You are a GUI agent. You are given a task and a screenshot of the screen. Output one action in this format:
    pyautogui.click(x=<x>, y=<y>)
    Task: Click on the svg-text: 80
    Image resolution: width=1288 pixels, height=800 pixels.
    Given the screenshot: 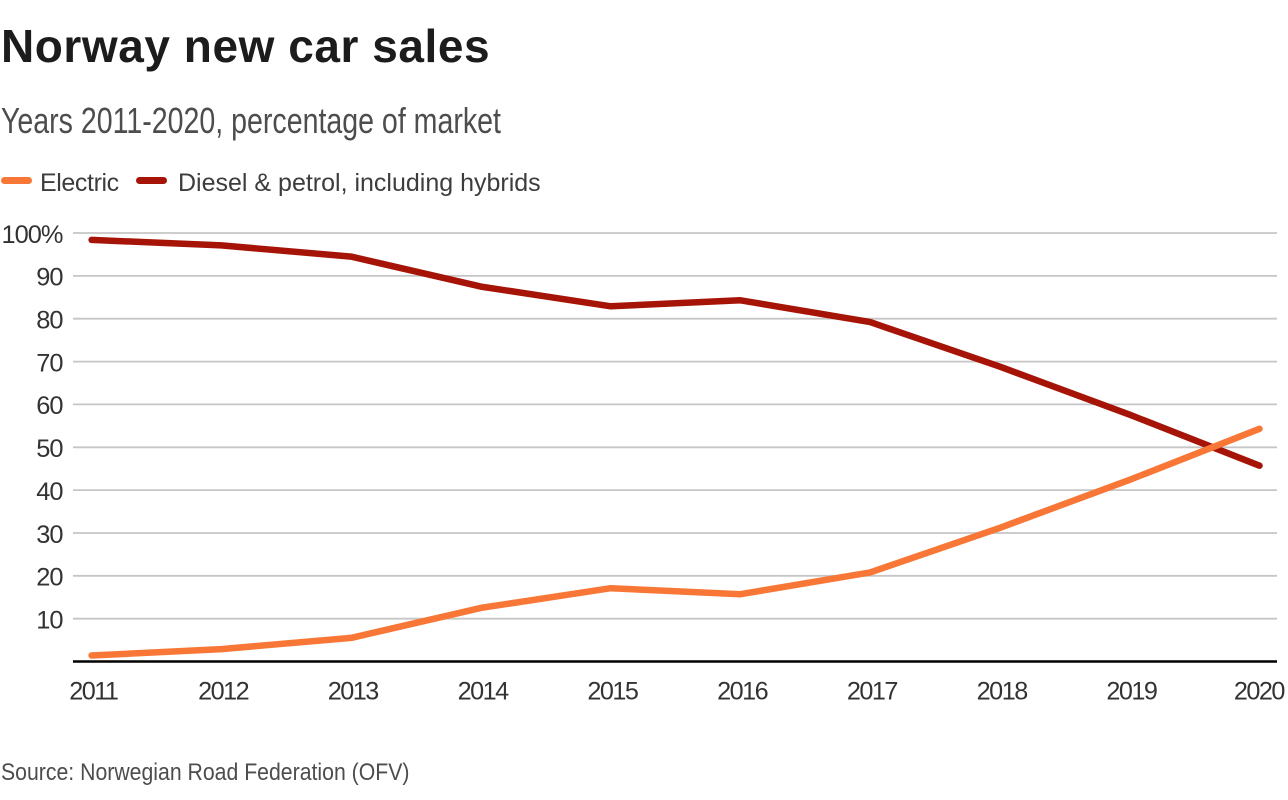 What is the action you would take?
    pyautogui.click(x=49, y=321)
    